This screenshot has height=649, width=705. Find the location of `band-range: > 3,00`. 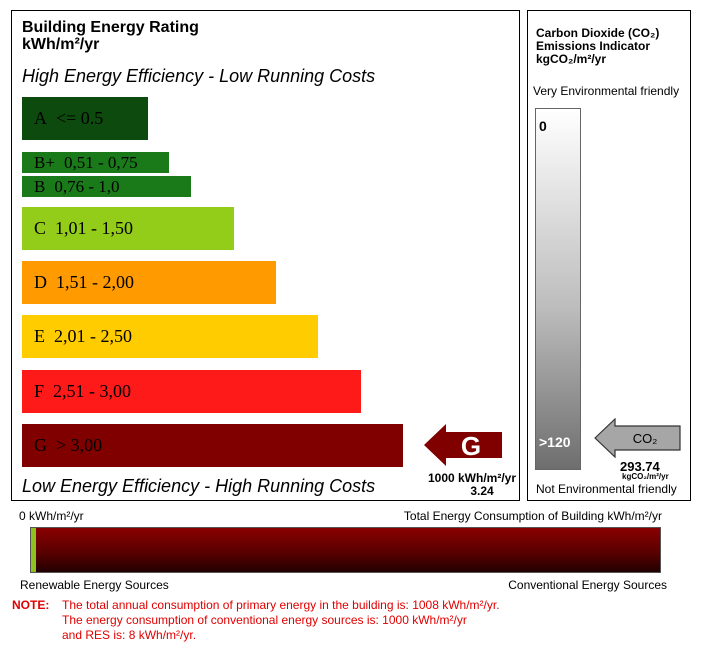

band-range: > 3,00 is located at coordinates (79, 445).